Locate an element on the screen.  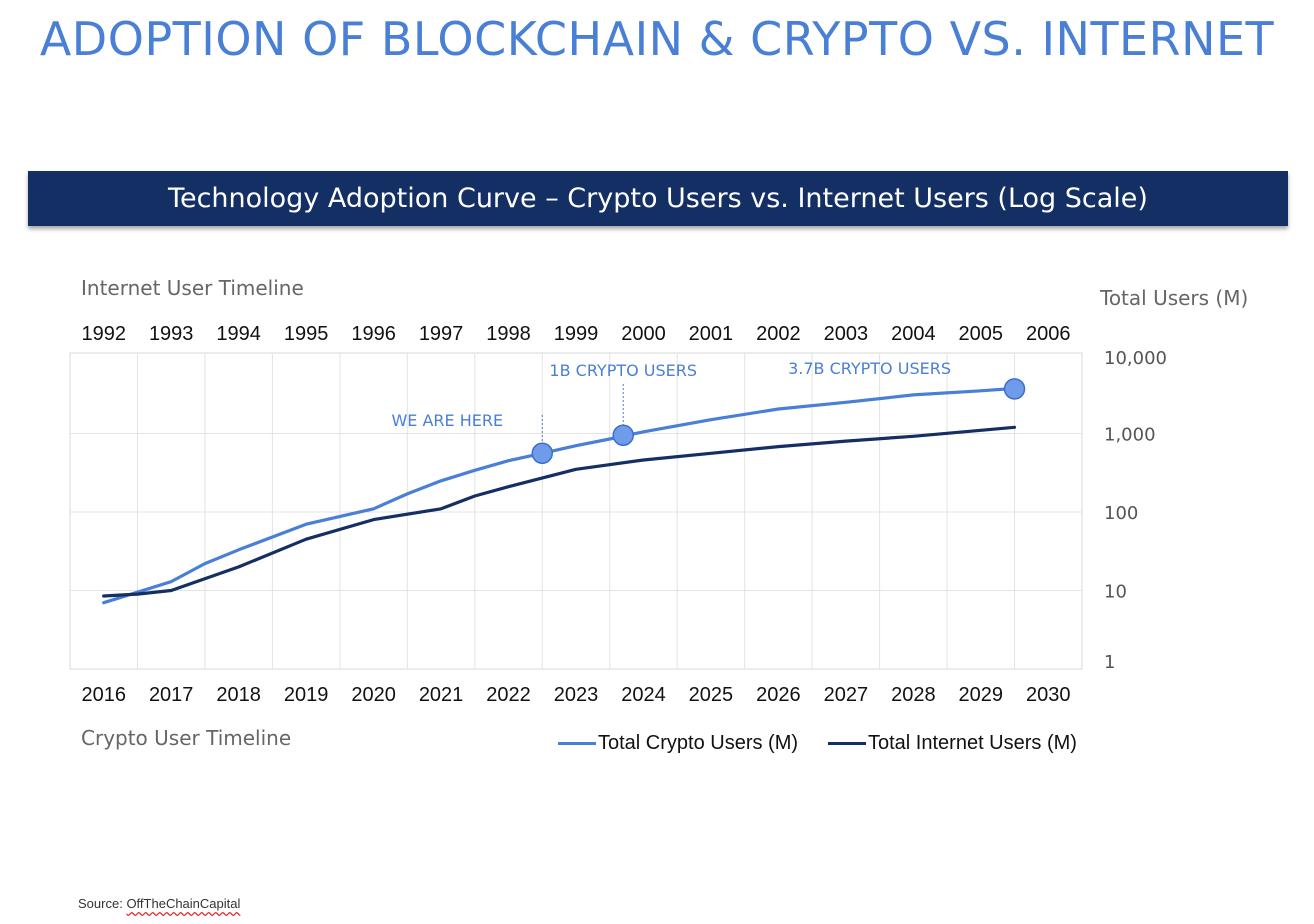
y-tick-label: 10 is located at coordinates (1115, 592).